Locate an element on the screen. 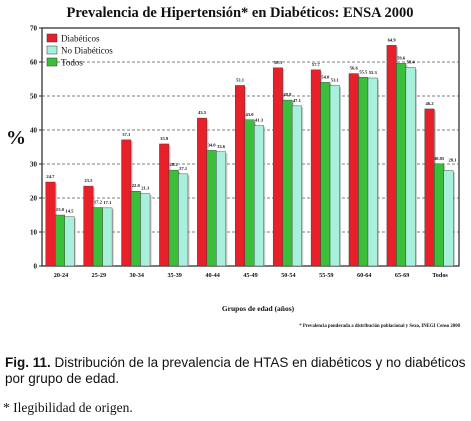 This screenshot has height=421, width=471. data-label: 59.6 is located at coordinates (401, 57).